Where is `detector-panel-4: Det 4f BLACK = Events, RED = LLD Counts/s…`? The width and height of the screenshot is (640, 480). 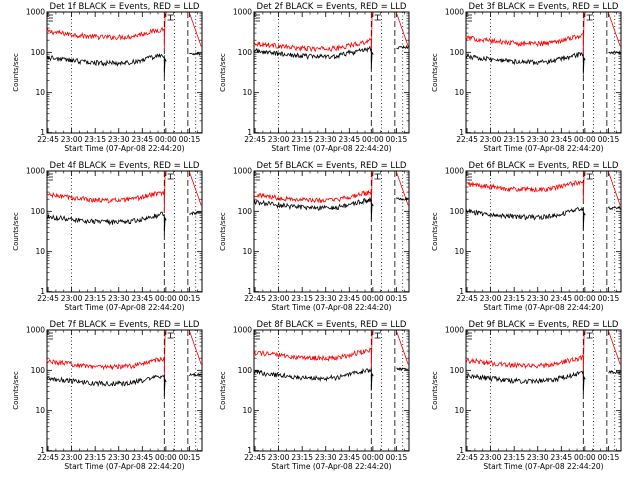 detector-panel-4: Det 4f BLACK = Events, RED = LLD Counts/s… is located at coordinates (107, 236).